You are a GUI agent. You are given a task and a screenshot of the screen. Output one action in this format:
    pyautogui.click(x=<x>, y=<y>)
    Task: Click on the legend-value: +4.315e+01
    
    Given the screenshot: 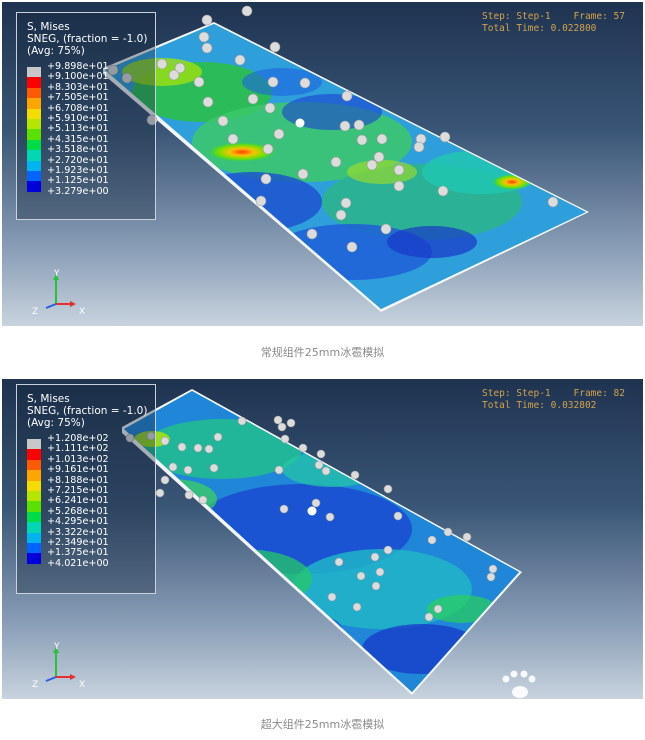 What is the action you would take?
    pyautogui.click(x=78, y=139)
    